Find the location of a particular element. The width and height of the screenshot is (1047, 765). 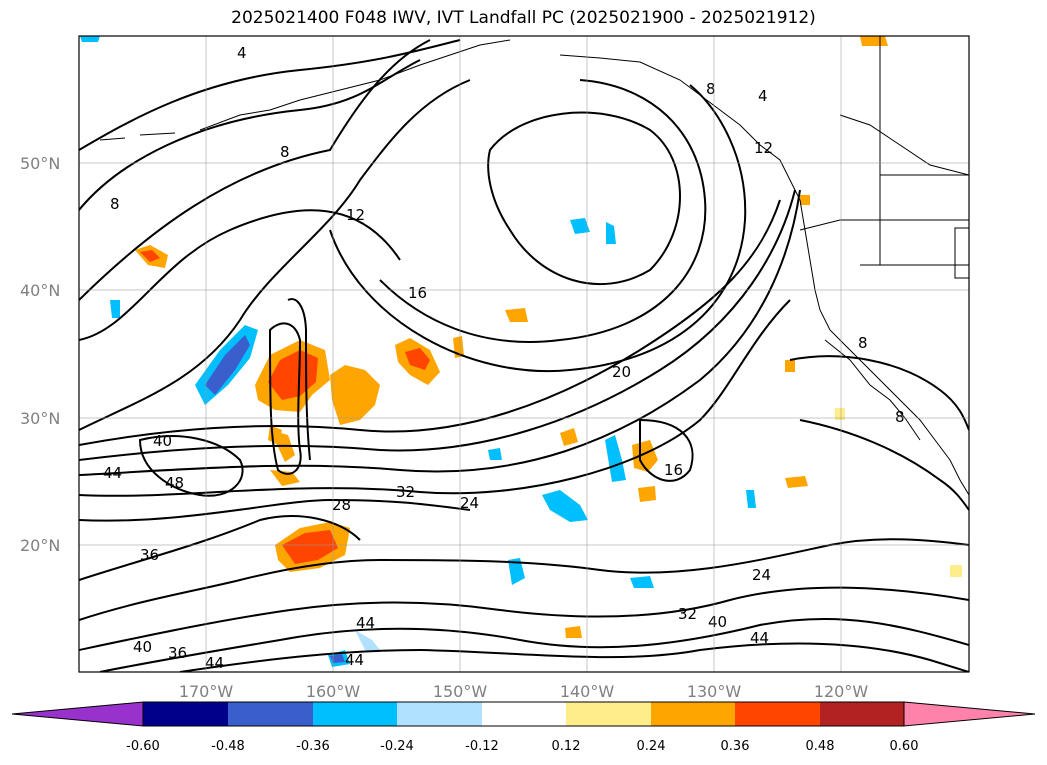

colorbar-extend-high is located at coordinates (969, 714).